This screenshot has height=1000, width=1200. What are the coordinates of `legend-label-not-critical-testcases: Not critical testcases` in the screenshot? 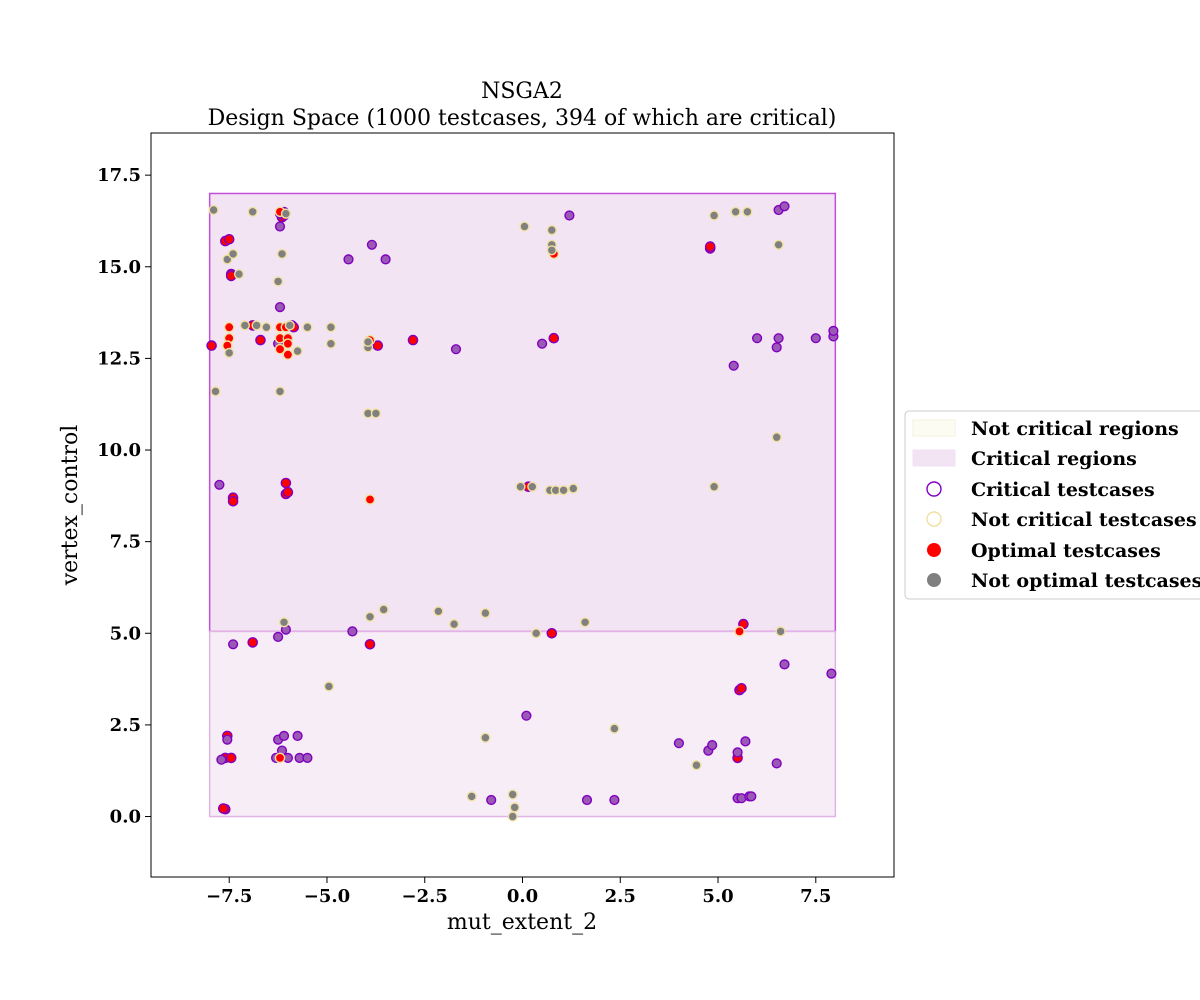 It's located at (1084, 520).